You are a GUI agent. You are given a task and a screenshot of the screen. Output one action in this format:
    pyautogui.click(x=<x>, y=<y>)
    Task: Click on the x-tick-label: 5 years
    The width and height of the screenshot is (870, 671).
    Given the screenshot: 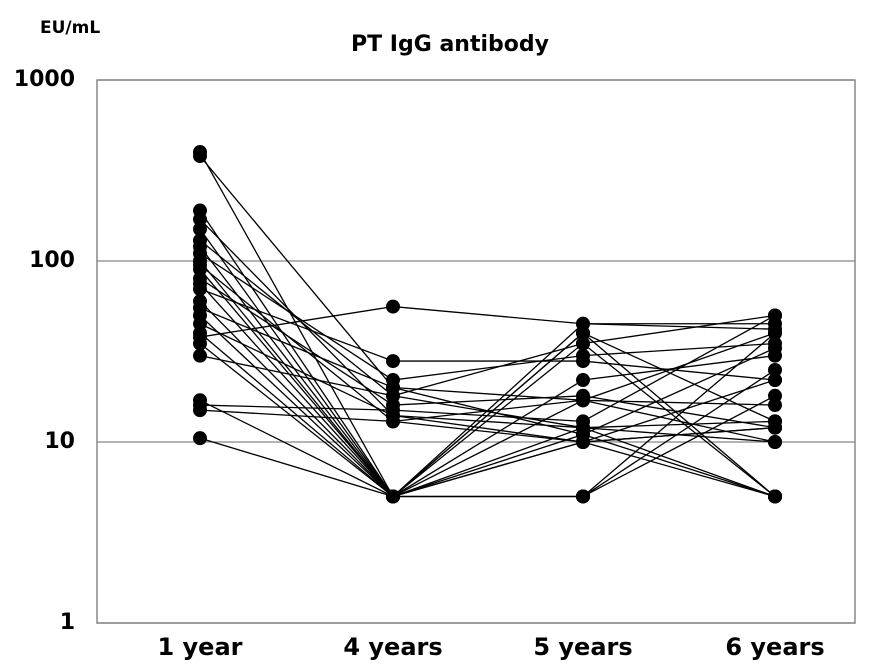 What is the action you would take?
    pyautogui.click(x=582, y=647)
    